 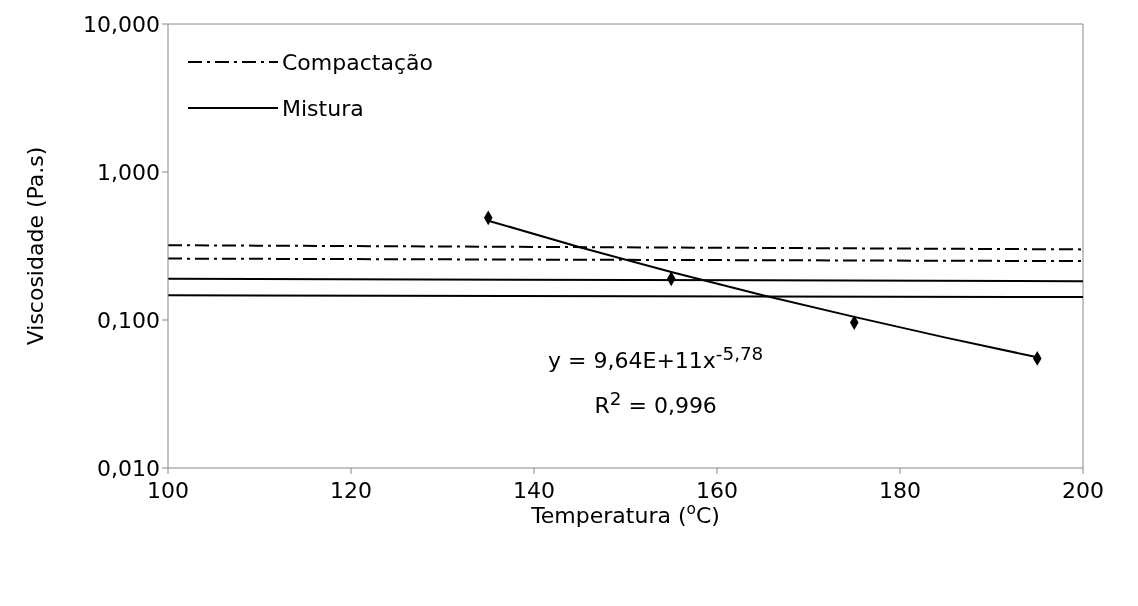 I want to click on x-tick-label: 160, so click(x=717, y=490).